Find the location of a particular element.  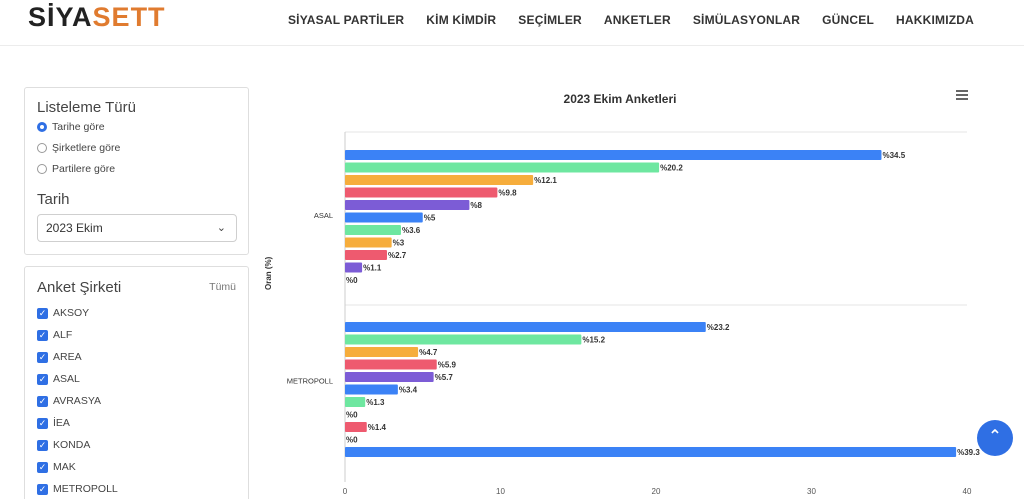

bar-value-label: %5.9 is located at coordinates (447, 365).